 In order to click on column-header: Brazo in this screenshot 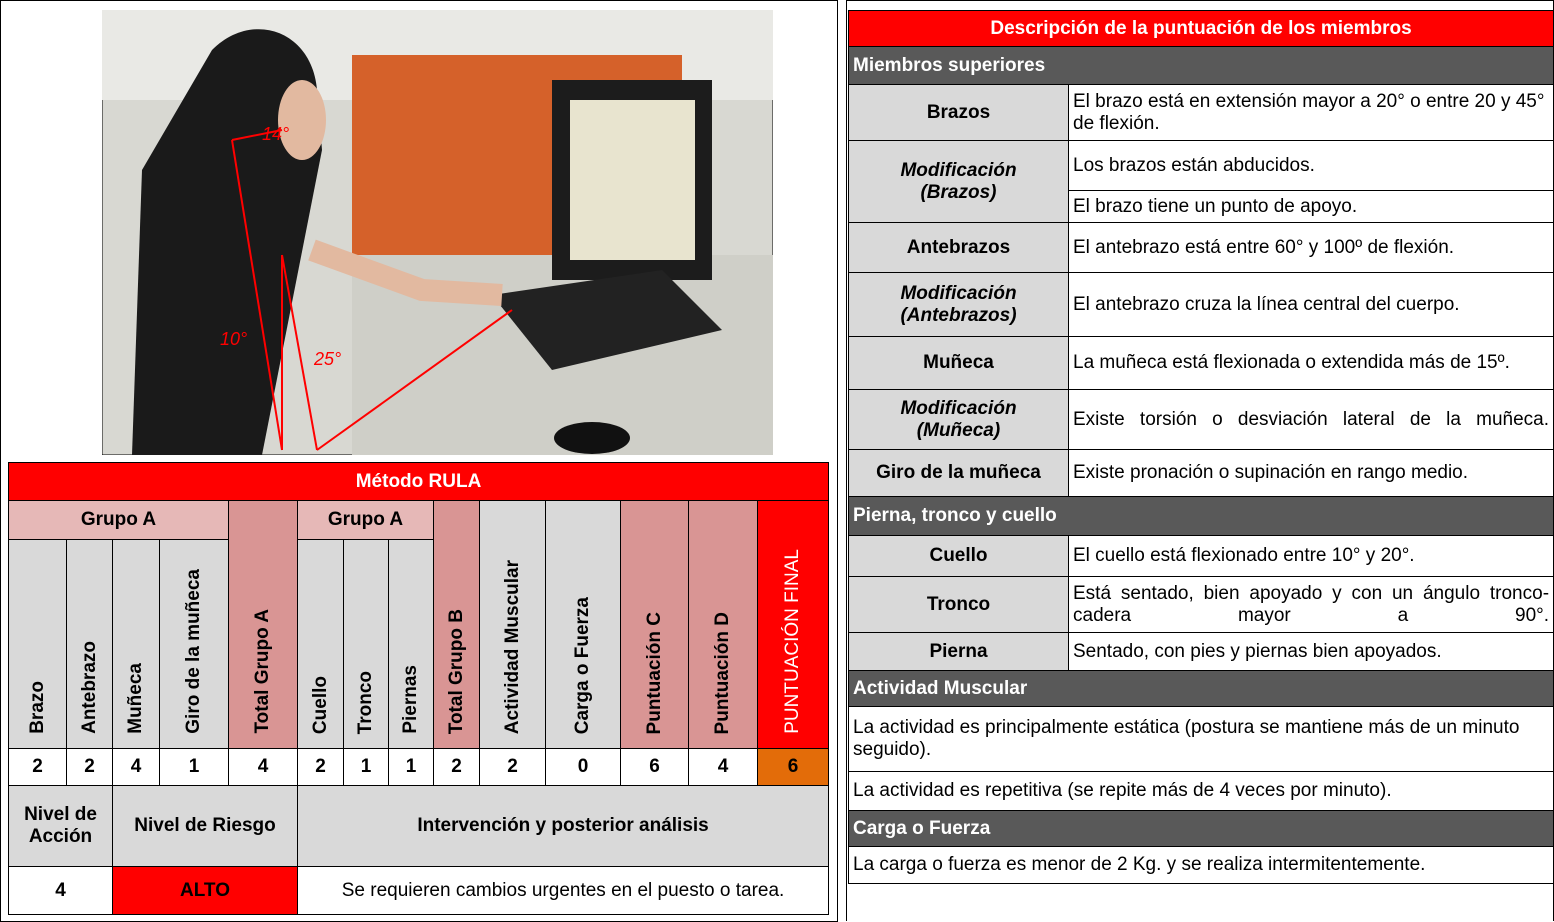, I will do `click(37, 644)`.